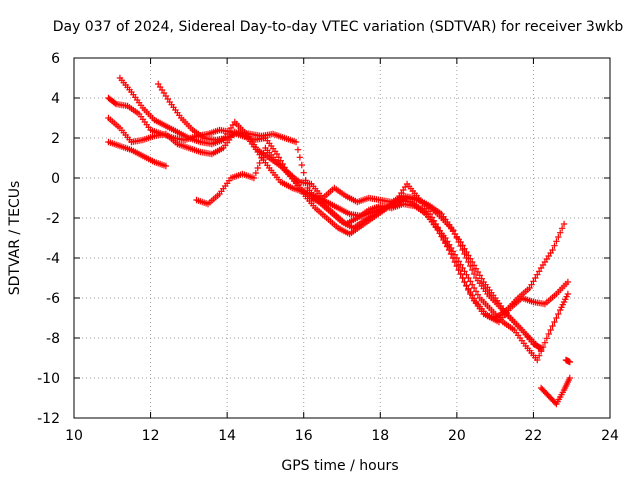 The height and width of the screenshot is (480, 640). What do you see at coordinates (15, 238) in the screenshot?
I see `y-axis-title: SDTVAR / TECUs` at bounding box center [15, 238].